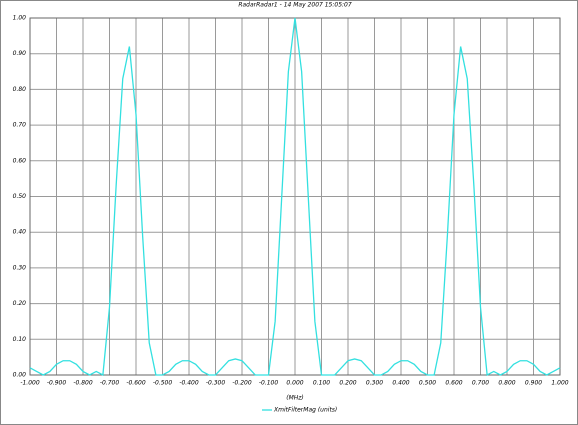  Describe the element at coordinates (163, 383) in the screenshot. I see `x-tick-label: -0.500` at that location.